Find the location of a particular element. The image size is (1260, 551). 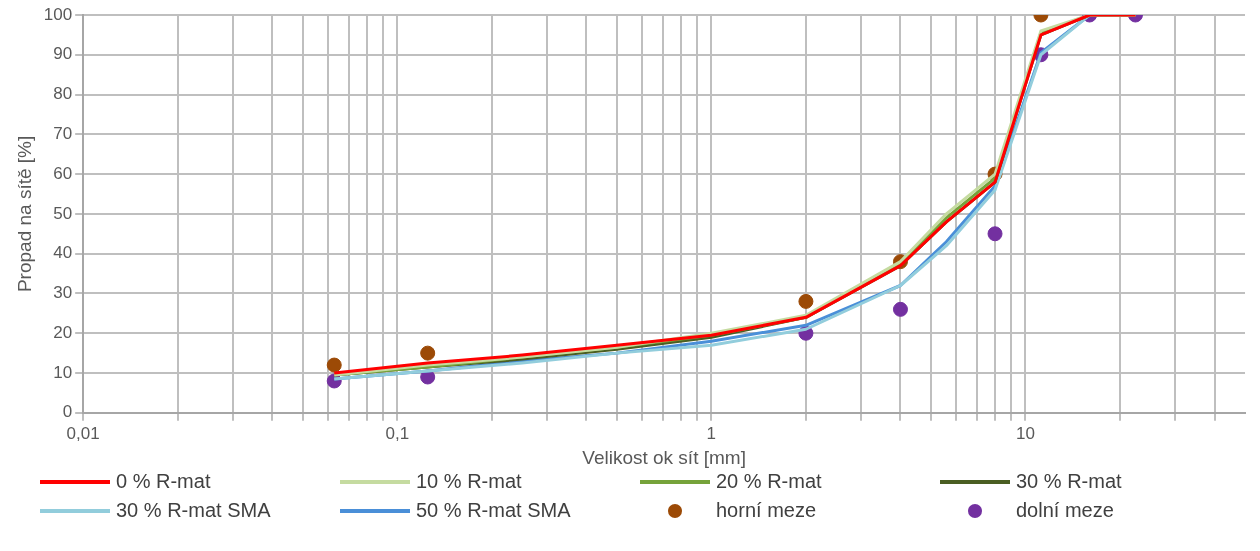

x-tick-label: 0,01 is located at coordinates (83, 433).